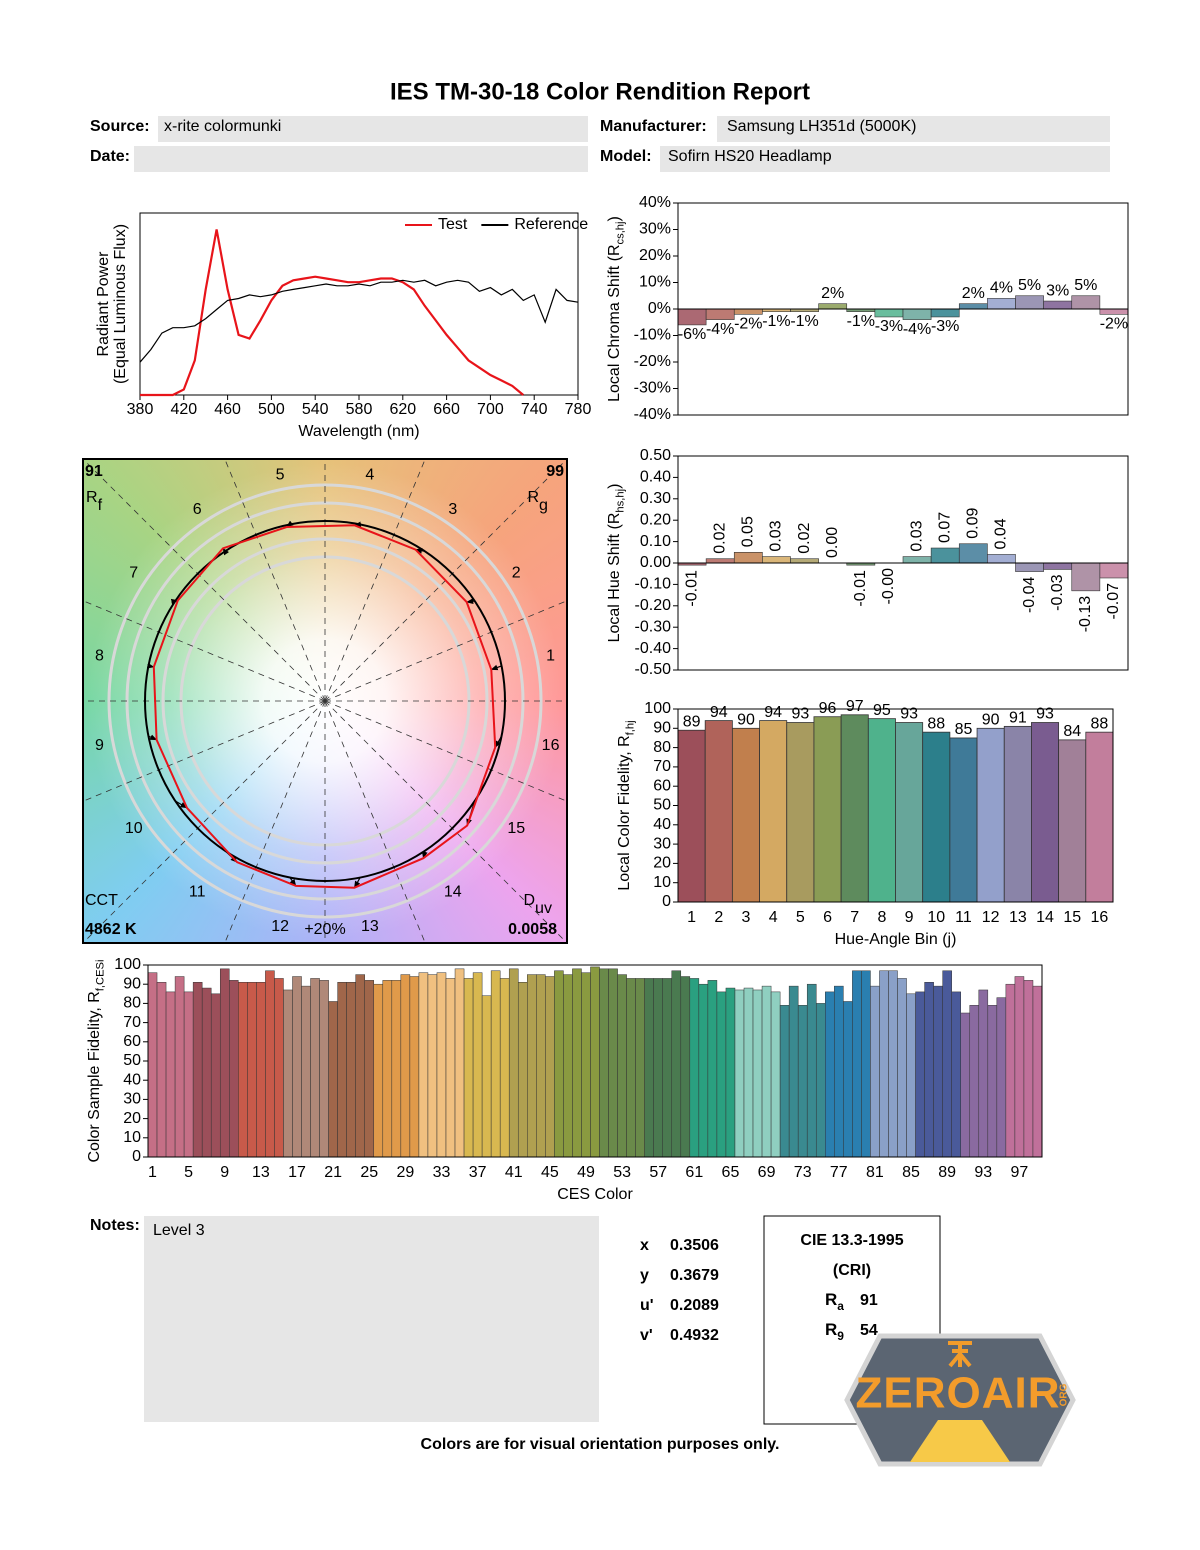  I want to click on label: Local Color Fidelity, Rf,hj, so click(626, 805).